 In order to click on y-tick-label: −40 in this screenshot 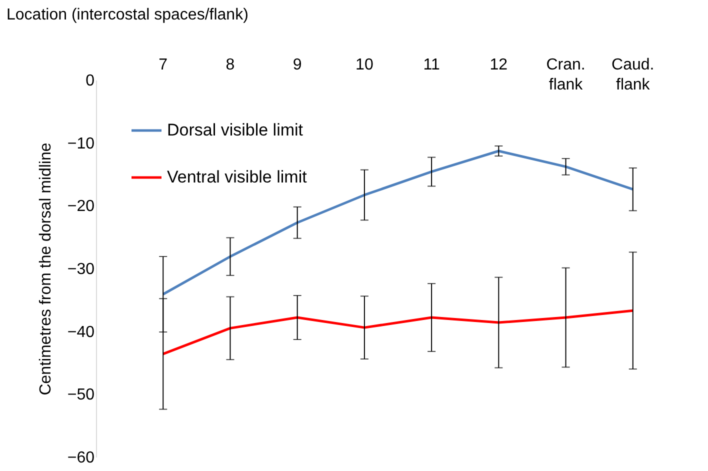, I will do `click(81, 332)`.